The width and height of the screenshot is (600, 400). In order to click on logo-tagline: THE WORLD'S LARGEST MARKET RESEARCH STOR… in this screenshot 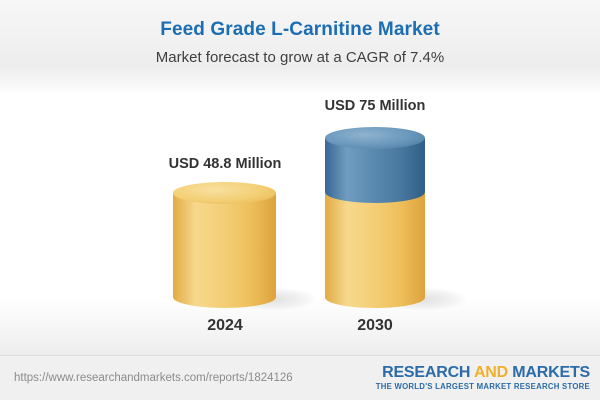, I will do `click(482, 387)`.